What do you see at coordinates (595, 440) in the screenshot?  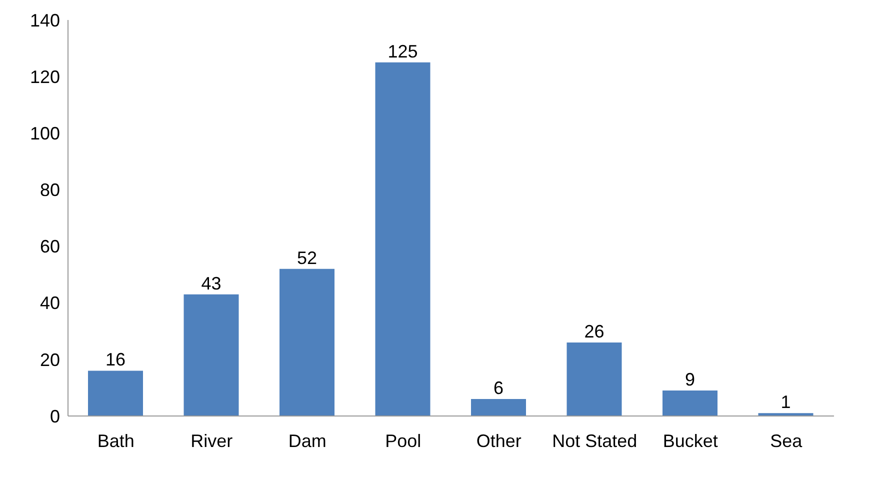 I see `x-tick-label: Not Stated` at bounding box center [595, 440].